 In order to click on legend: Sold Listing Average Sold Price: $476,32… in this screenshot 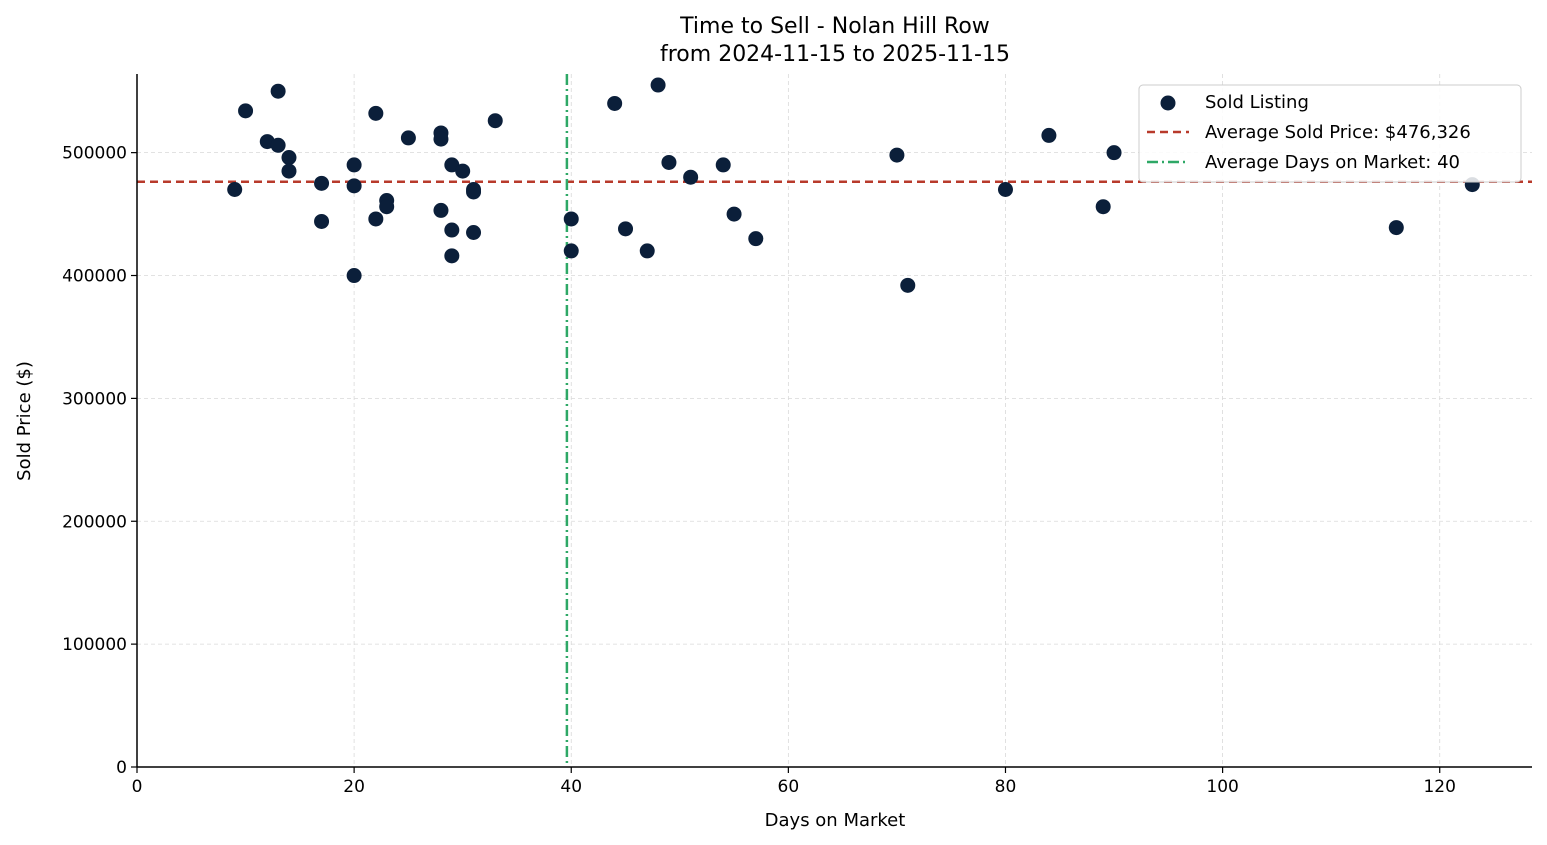, I will do `click(1330, 133)`.